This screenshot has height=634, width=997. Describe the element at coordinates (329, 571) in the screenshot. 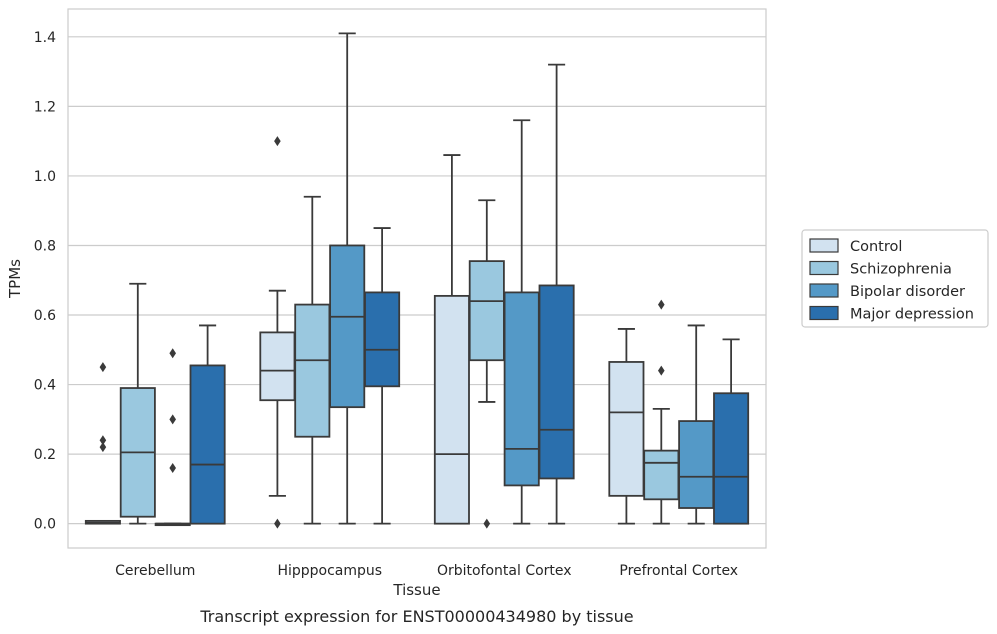

I see `x-tick-label: Hipppocampus` at that location.